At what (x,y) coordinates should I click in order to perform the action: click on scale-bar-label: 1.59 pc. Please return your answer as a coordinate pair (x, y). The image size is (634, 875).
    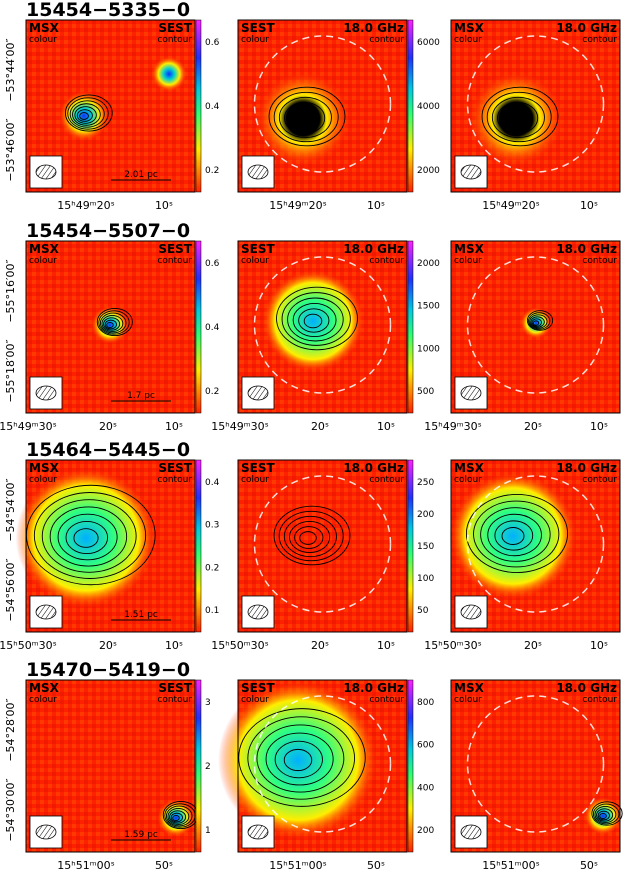
    Looking at the image, I should click on (141, 835).